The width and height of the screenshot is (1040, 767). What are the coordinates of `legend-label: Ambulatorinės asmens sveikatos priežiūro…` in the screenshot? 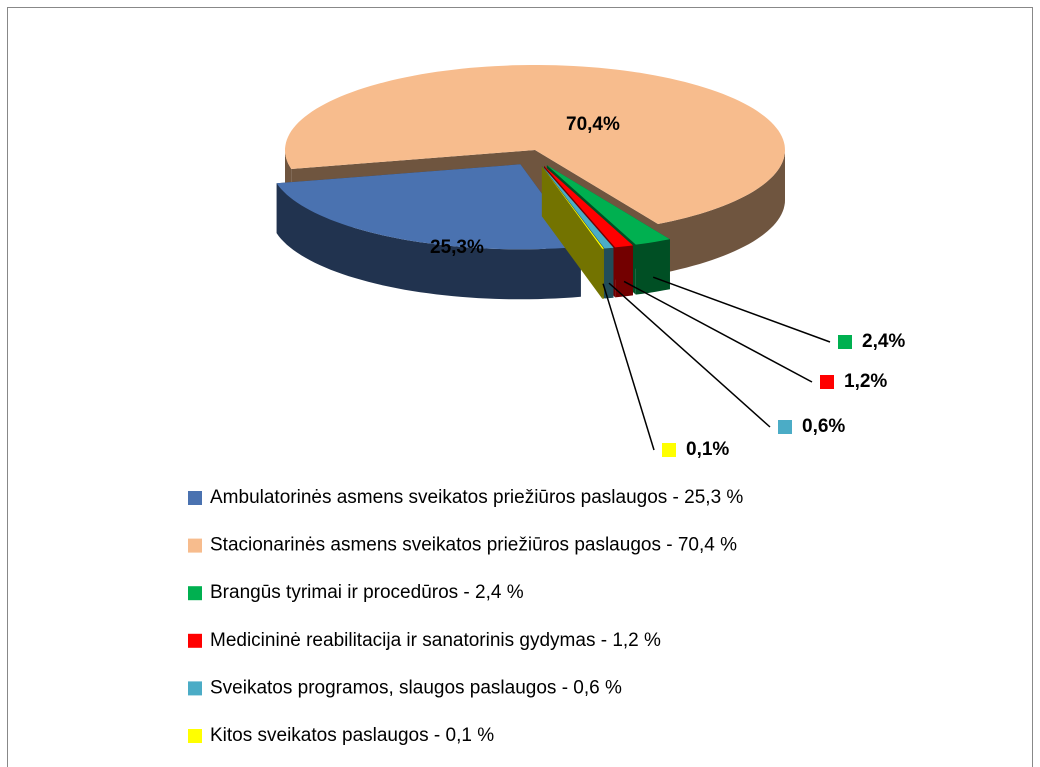 It's located at (476, 497).